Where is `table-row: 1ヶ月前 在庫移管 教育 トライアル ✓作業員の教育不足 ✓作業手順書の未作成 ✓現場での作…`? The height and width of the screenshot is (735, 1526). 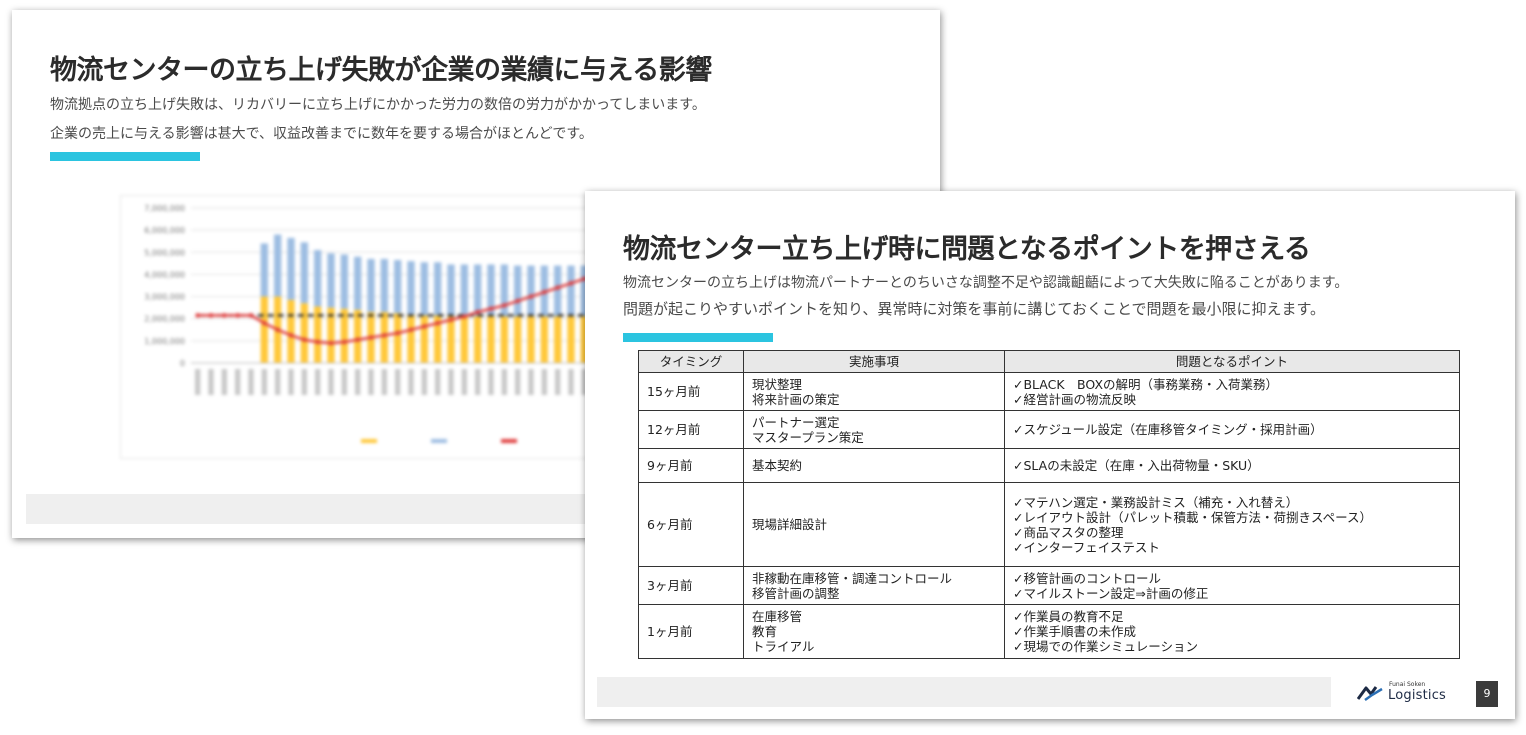
table-row: 1ヶ月前 在庫移管 教育 トライアル ✓作業員の教育不足 ✓作業手順書の未作成 ✓現場での作… is located at coordinates (1049, 631).